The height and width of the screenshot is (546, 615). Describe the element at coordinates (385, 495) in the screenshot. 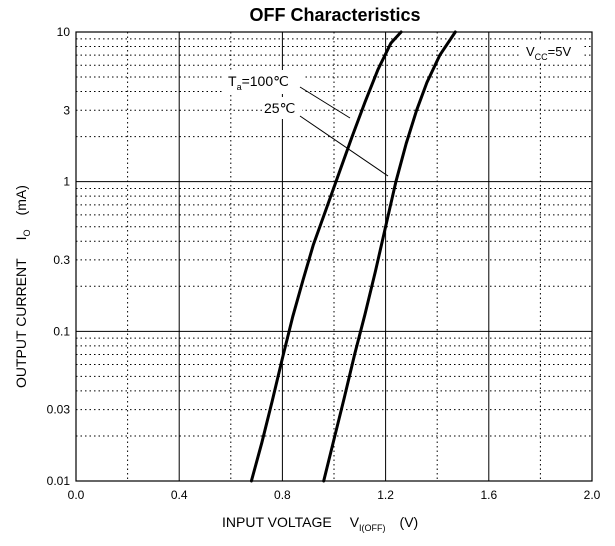

I see `x-tick-label: 1.2` at that location.